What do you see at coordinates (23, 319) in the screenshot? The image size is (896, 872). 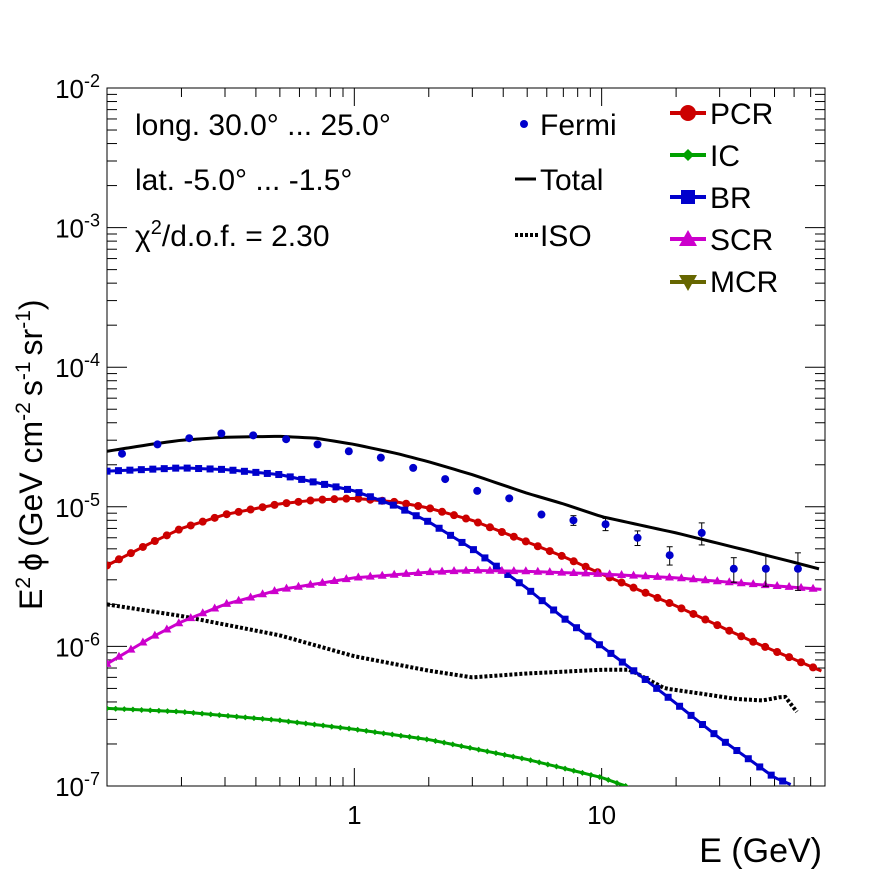 I see `y-title-sr-exp: -1` at bounding box center [23, 319].